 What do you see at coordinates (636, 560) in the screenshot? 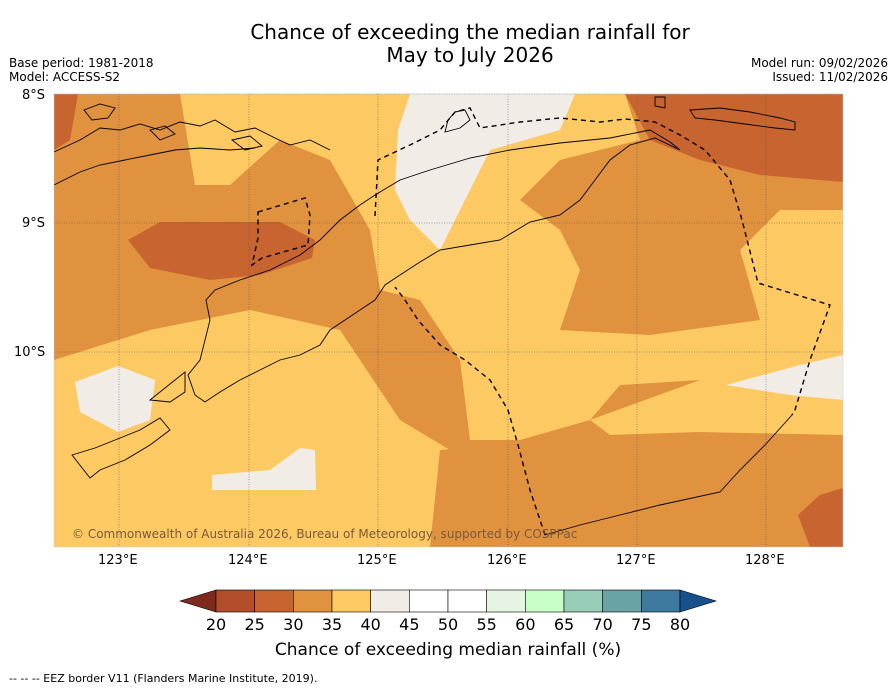
I see `lon-label-127e: 127°E` at bounding box center [636, 560].